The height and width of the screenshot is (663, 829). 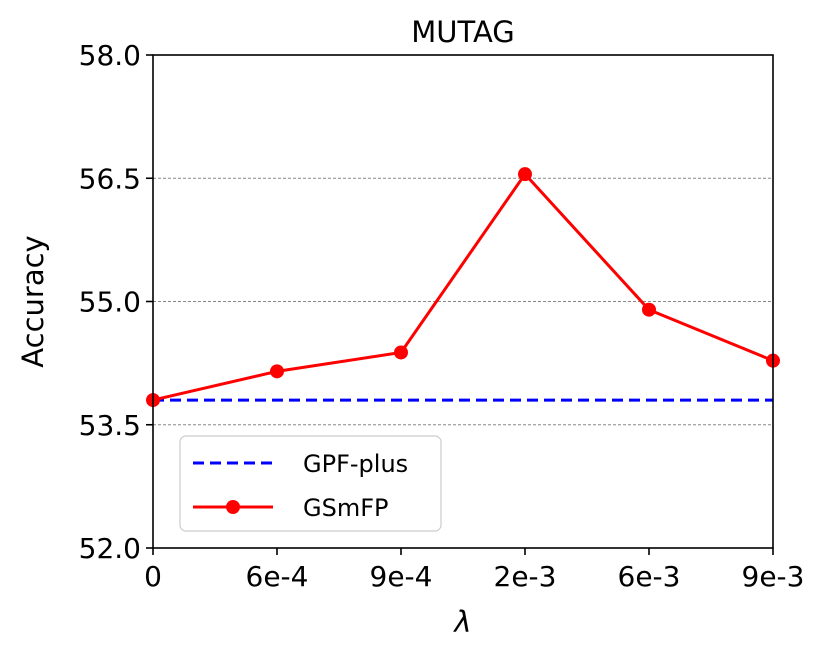 I want to click on chart-title: MUTAG, so click(x=463, y=32).